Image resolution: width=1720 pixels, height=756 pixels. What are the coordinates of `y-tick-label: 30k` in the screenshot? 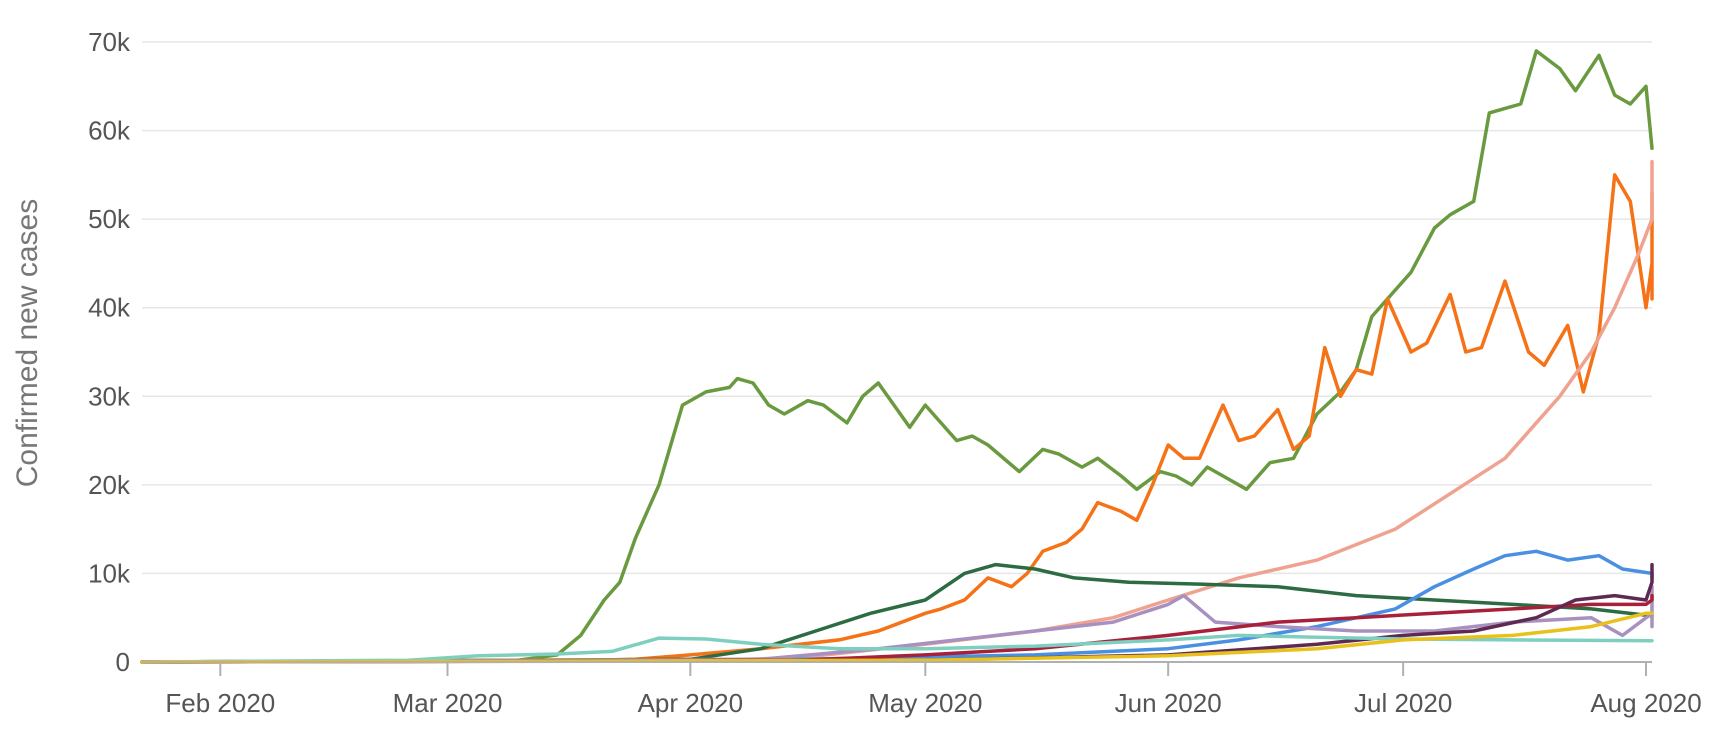 It's located at (109, 396).